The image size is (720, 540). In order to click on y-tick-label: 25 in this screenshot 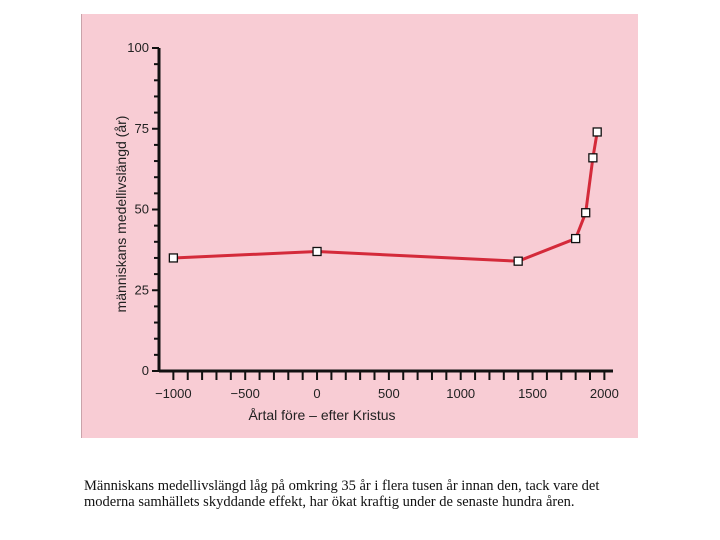, I will do `click(142, 289)`.